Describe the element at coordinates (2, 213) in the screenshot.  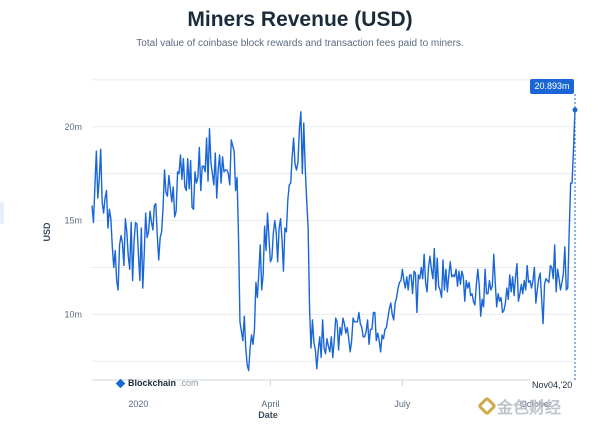
I see `side-panel-tab` at that location.